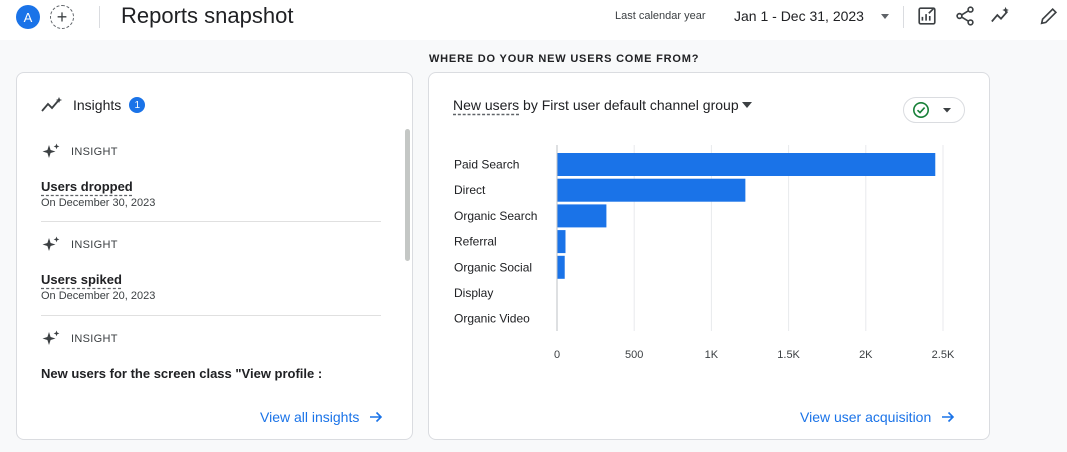 The image size is (1067, 452). I want to click on x-tick-label: 1K, so click(712, 355).